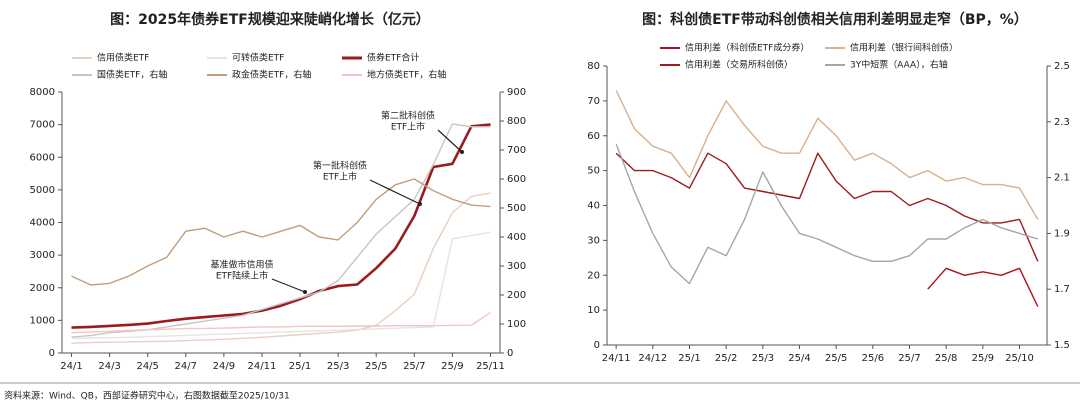 The width and height of the screenshot is (1080, 407). Describe the element at coordinates (1062, 122) in the screenshot. I see `y2-tick-label: 2.3` at that location.